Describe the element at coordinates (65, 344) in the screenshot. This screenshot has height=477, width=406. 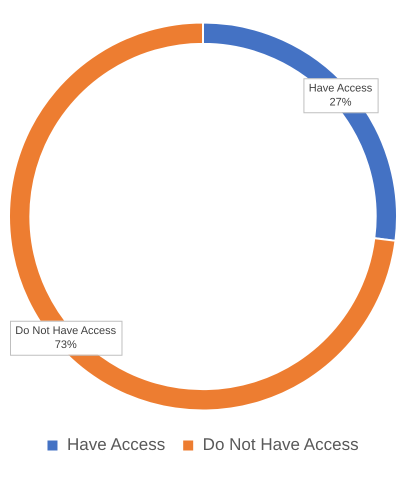
I see `data-label: 73%` at that location.